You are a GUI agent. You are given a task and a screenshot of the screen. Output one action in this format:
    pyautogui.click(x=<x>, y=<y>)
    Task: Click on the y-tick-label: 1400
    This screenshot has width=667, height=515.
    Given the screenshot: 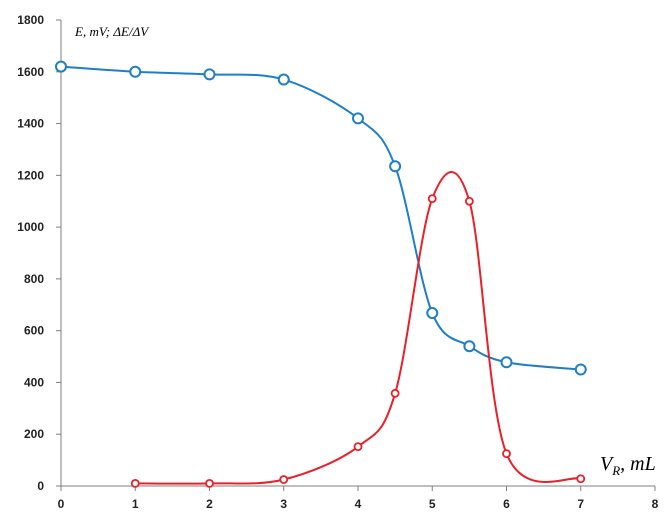 What is the action you would take?
    pyautogui.click(x=30, y=124)
    